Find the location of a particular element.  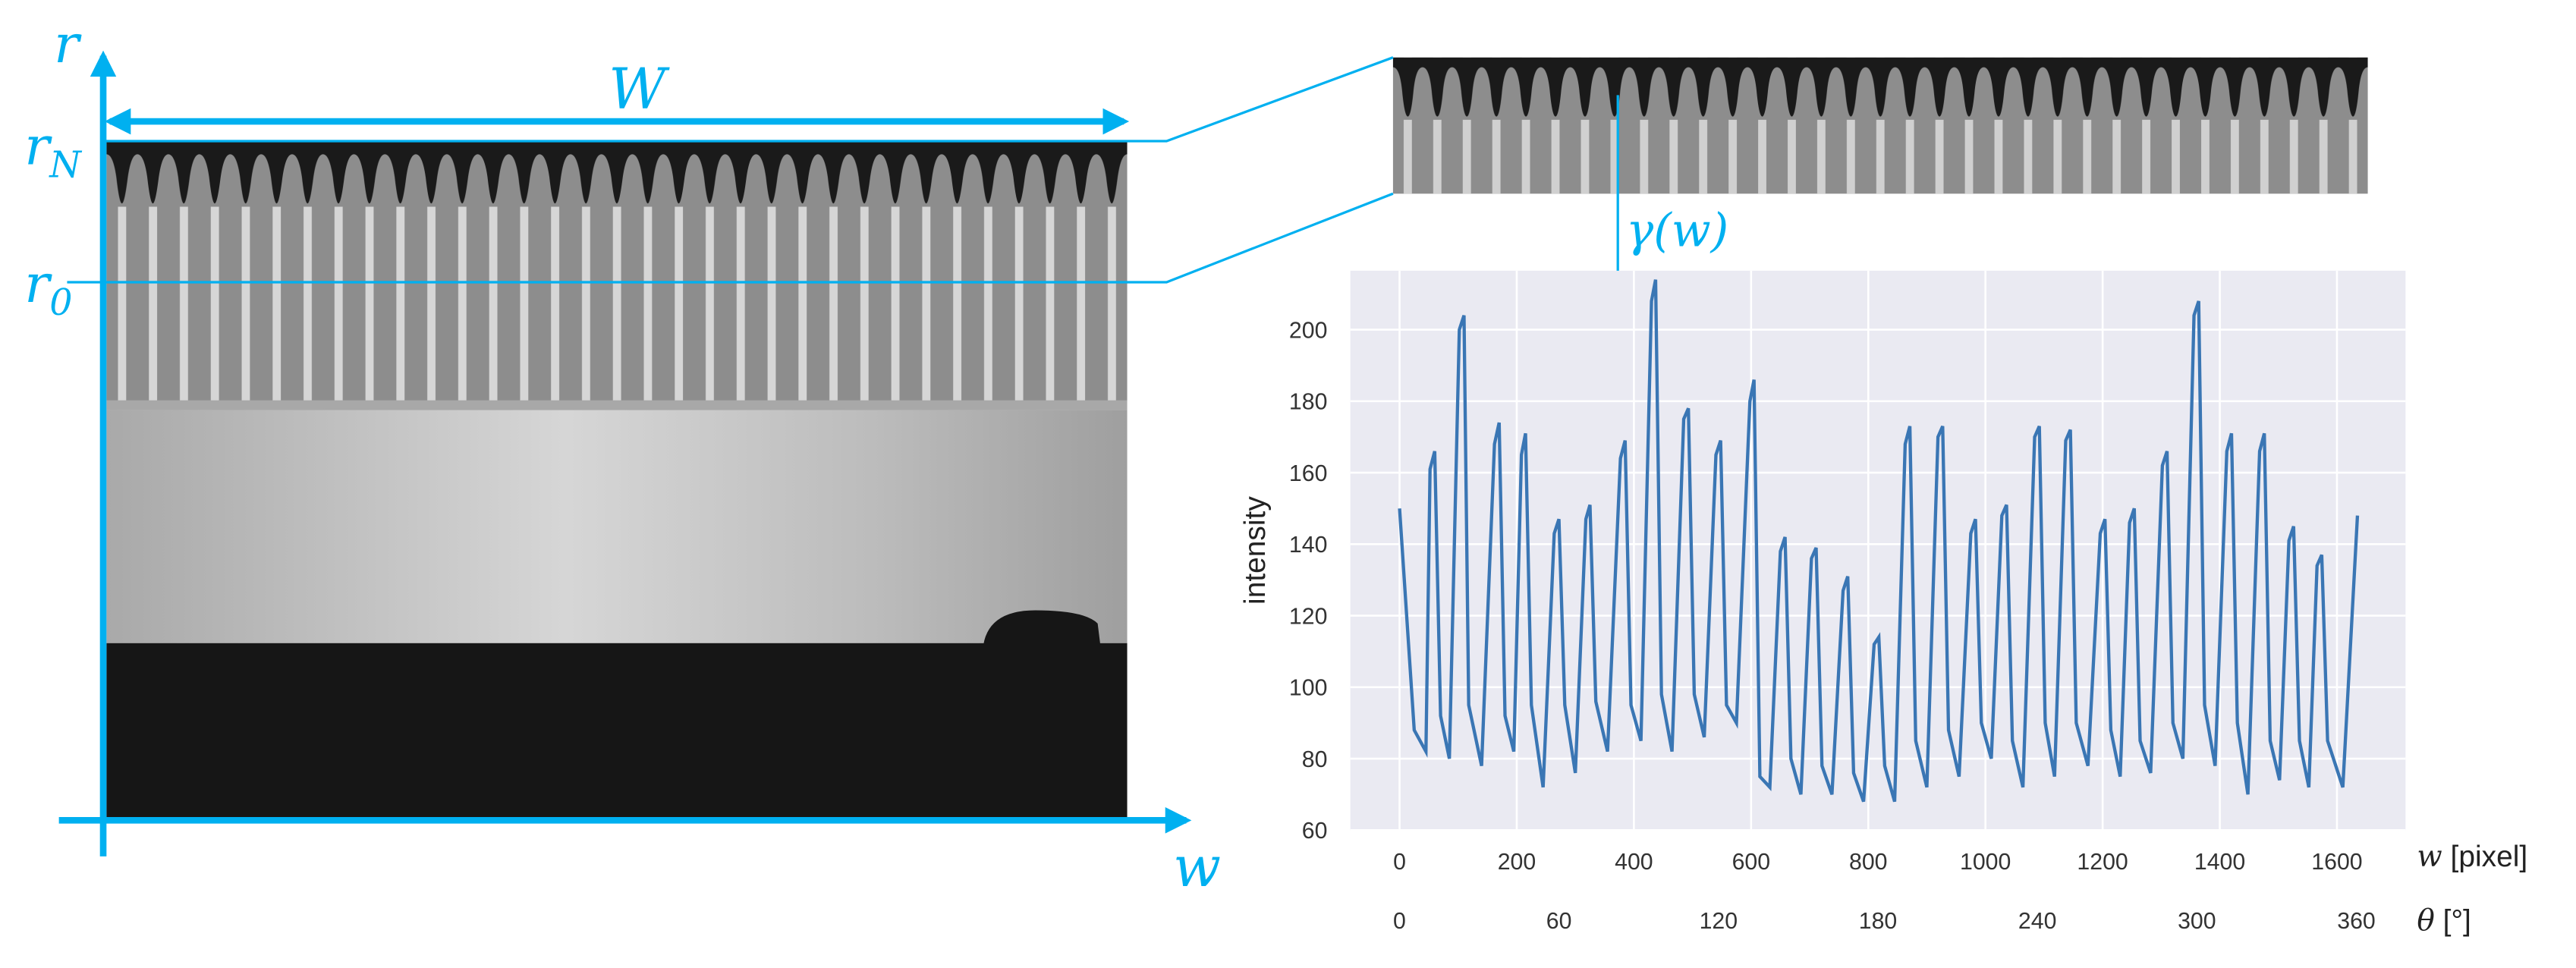

y-tick-label: 200 is located at coordinates (1308, 330).